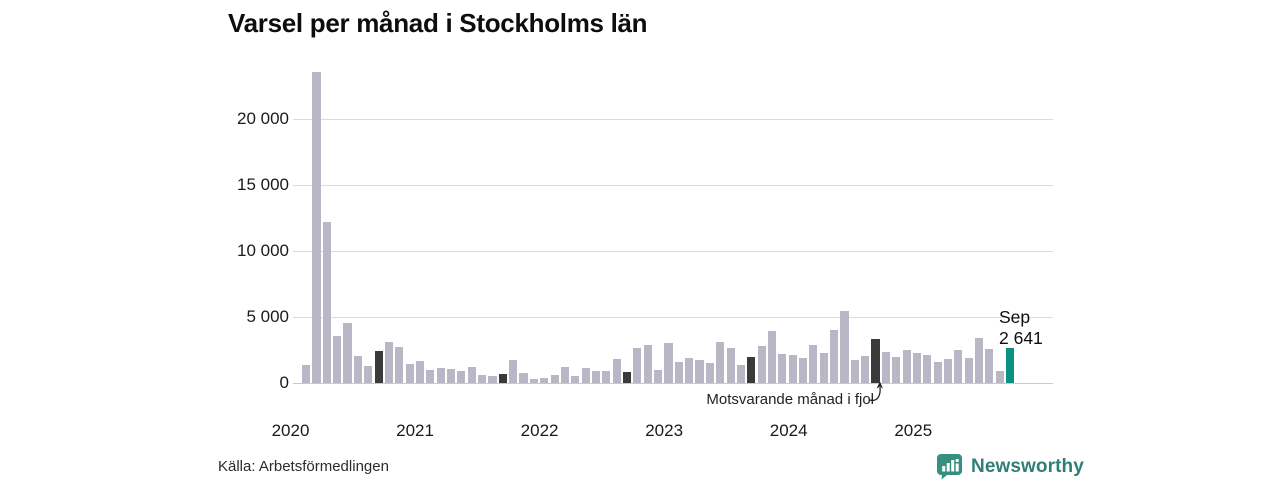  I want to click on x-year-label-2022: 2022, so click(539, 430).